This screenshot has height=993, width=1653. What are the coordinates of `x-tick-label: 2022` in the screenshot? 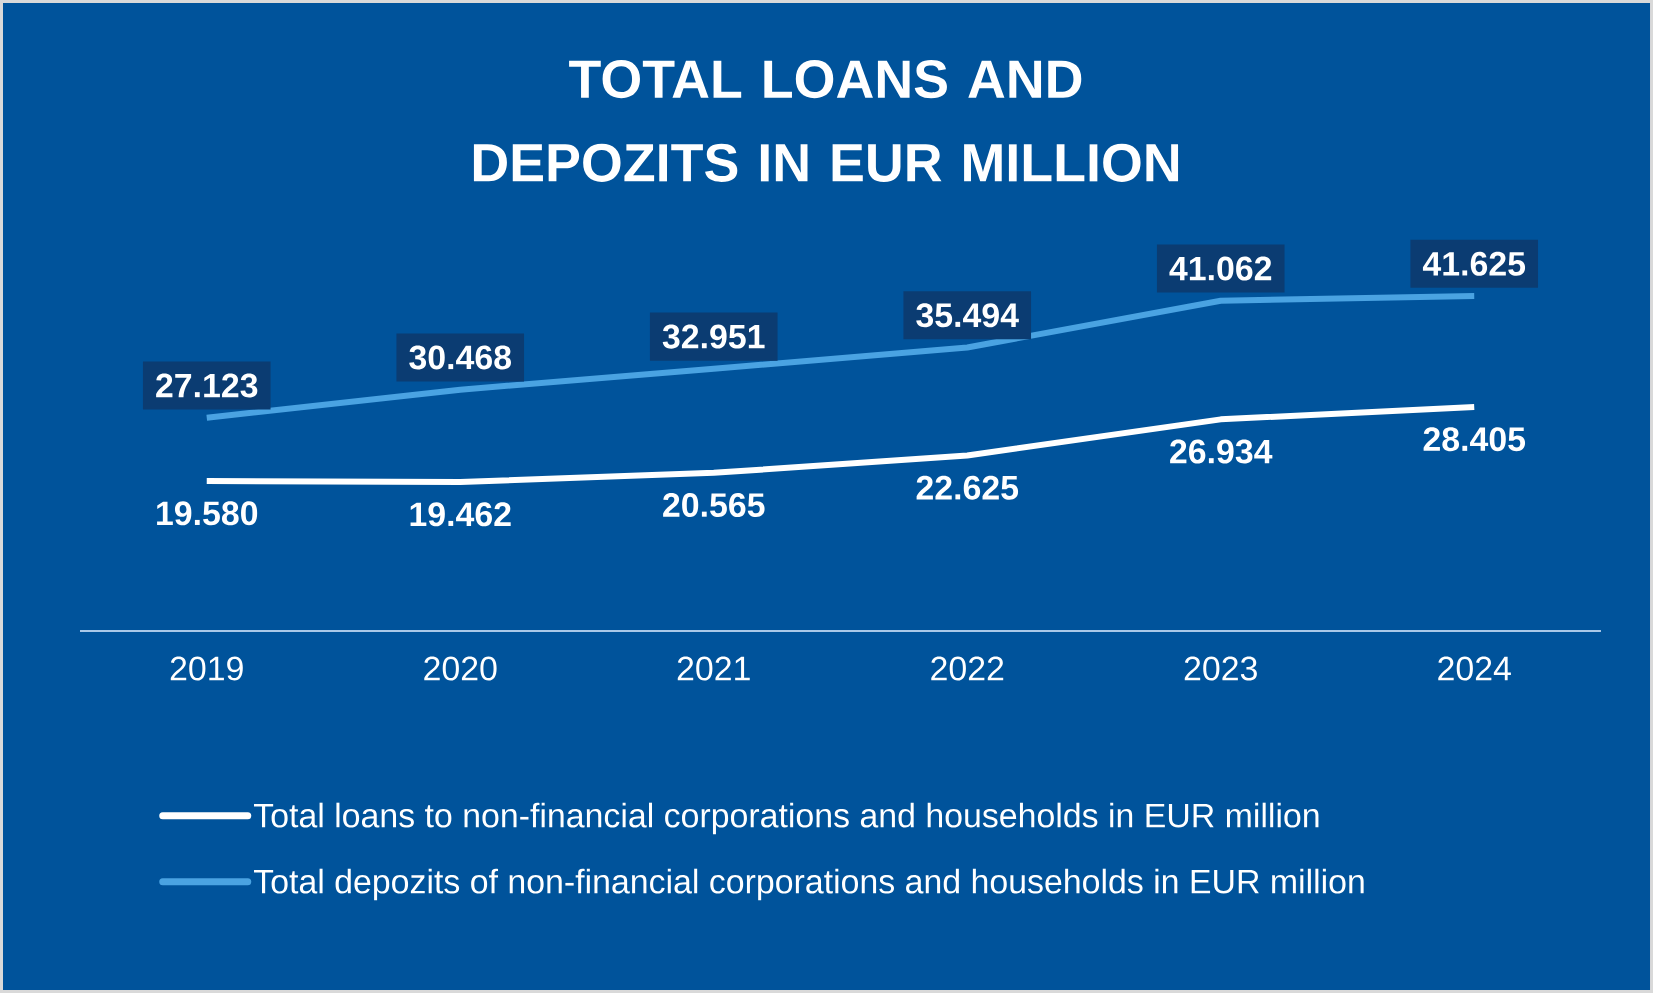 It's located at (967, 668).